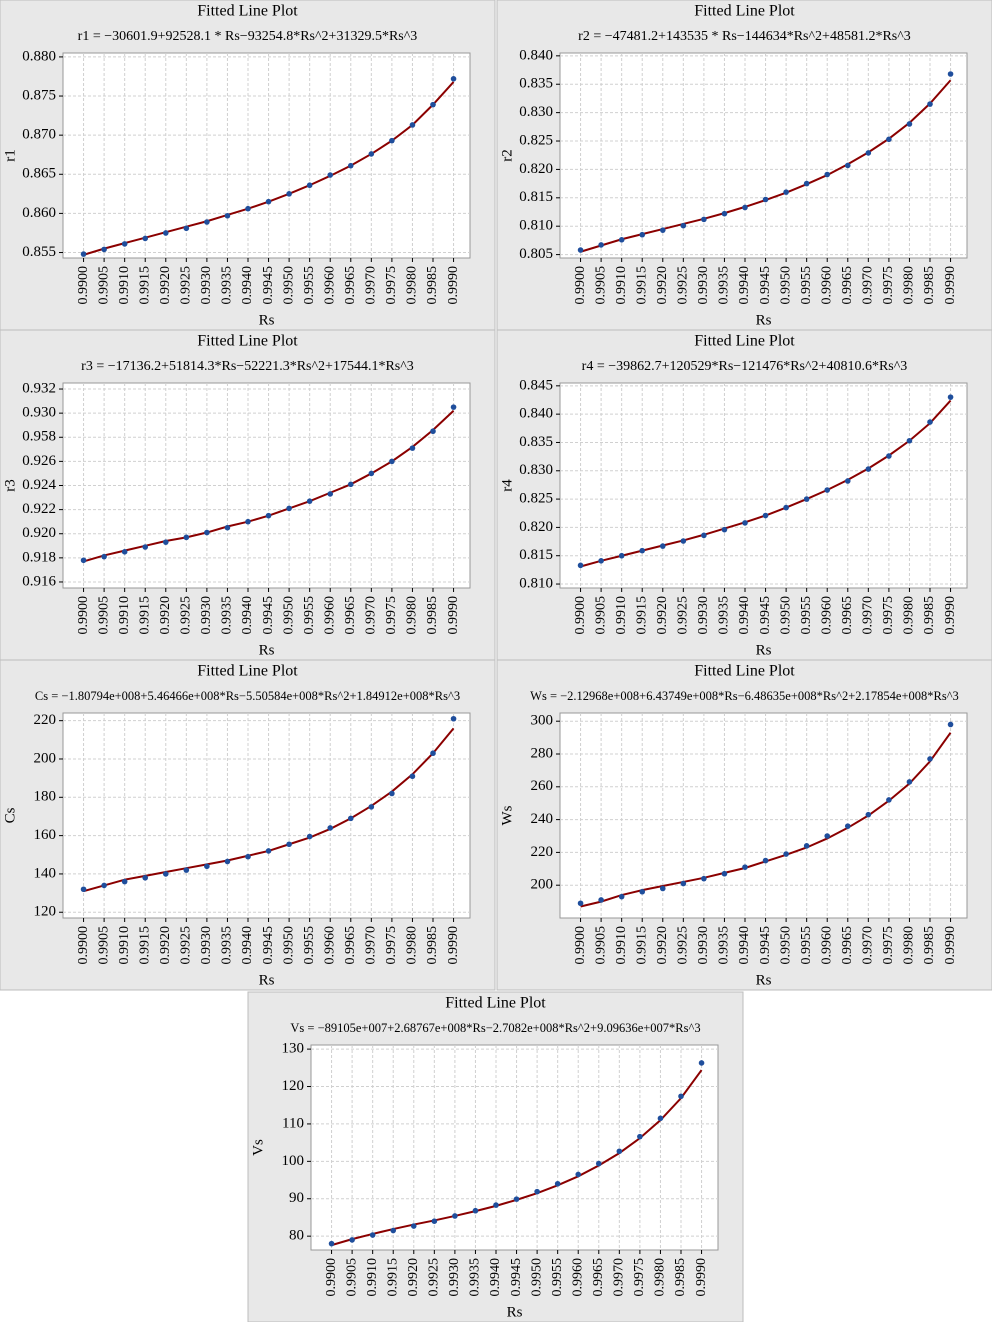 The image size is (992, 1322). Describe the element at coordinates (507, 155) in the screenshot. I see `y-axis-label: r2` at that location.